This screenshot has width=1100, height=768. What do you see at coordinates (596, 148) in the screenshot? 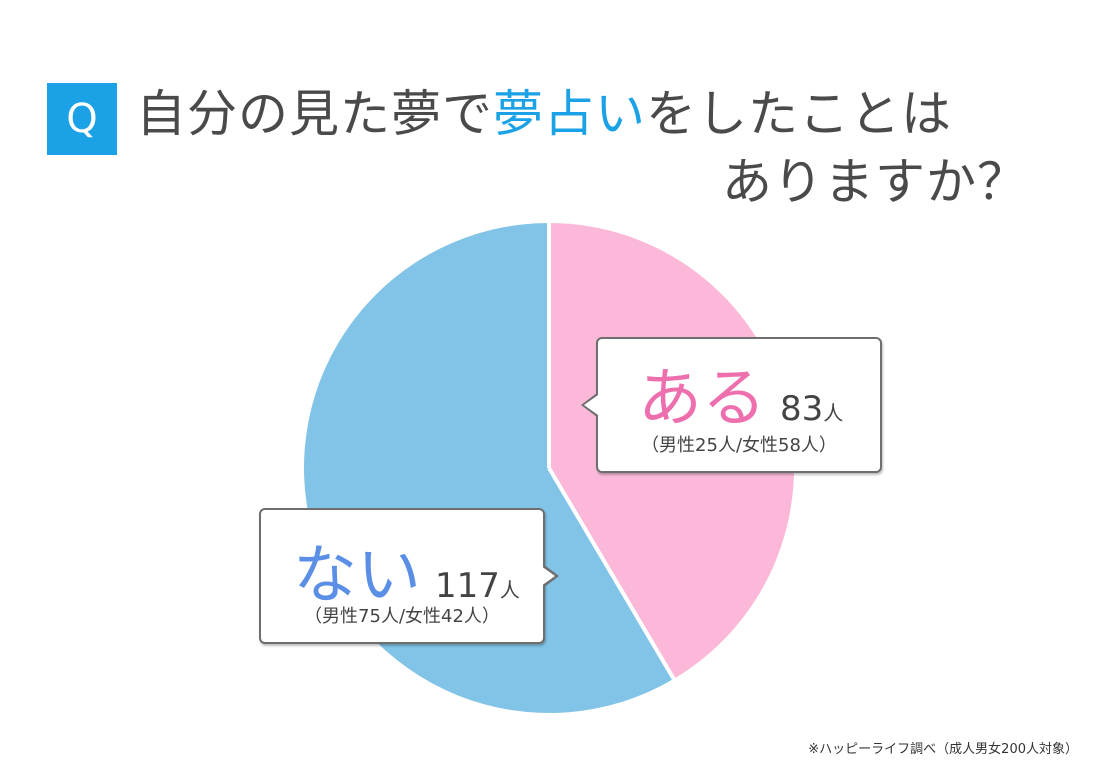
I see `question-title: 自分の見た夢で夢占いをしたことは ありますか？` at bounding box center [596, 148].